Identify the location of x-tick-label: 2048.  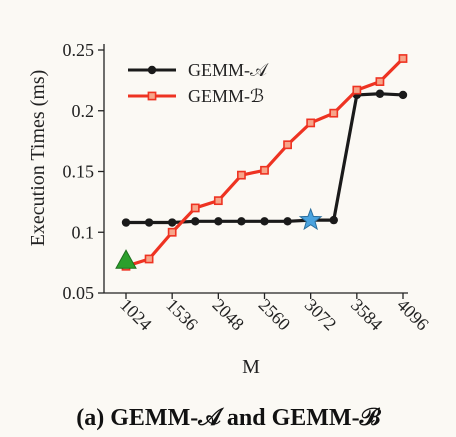
(229, 315).